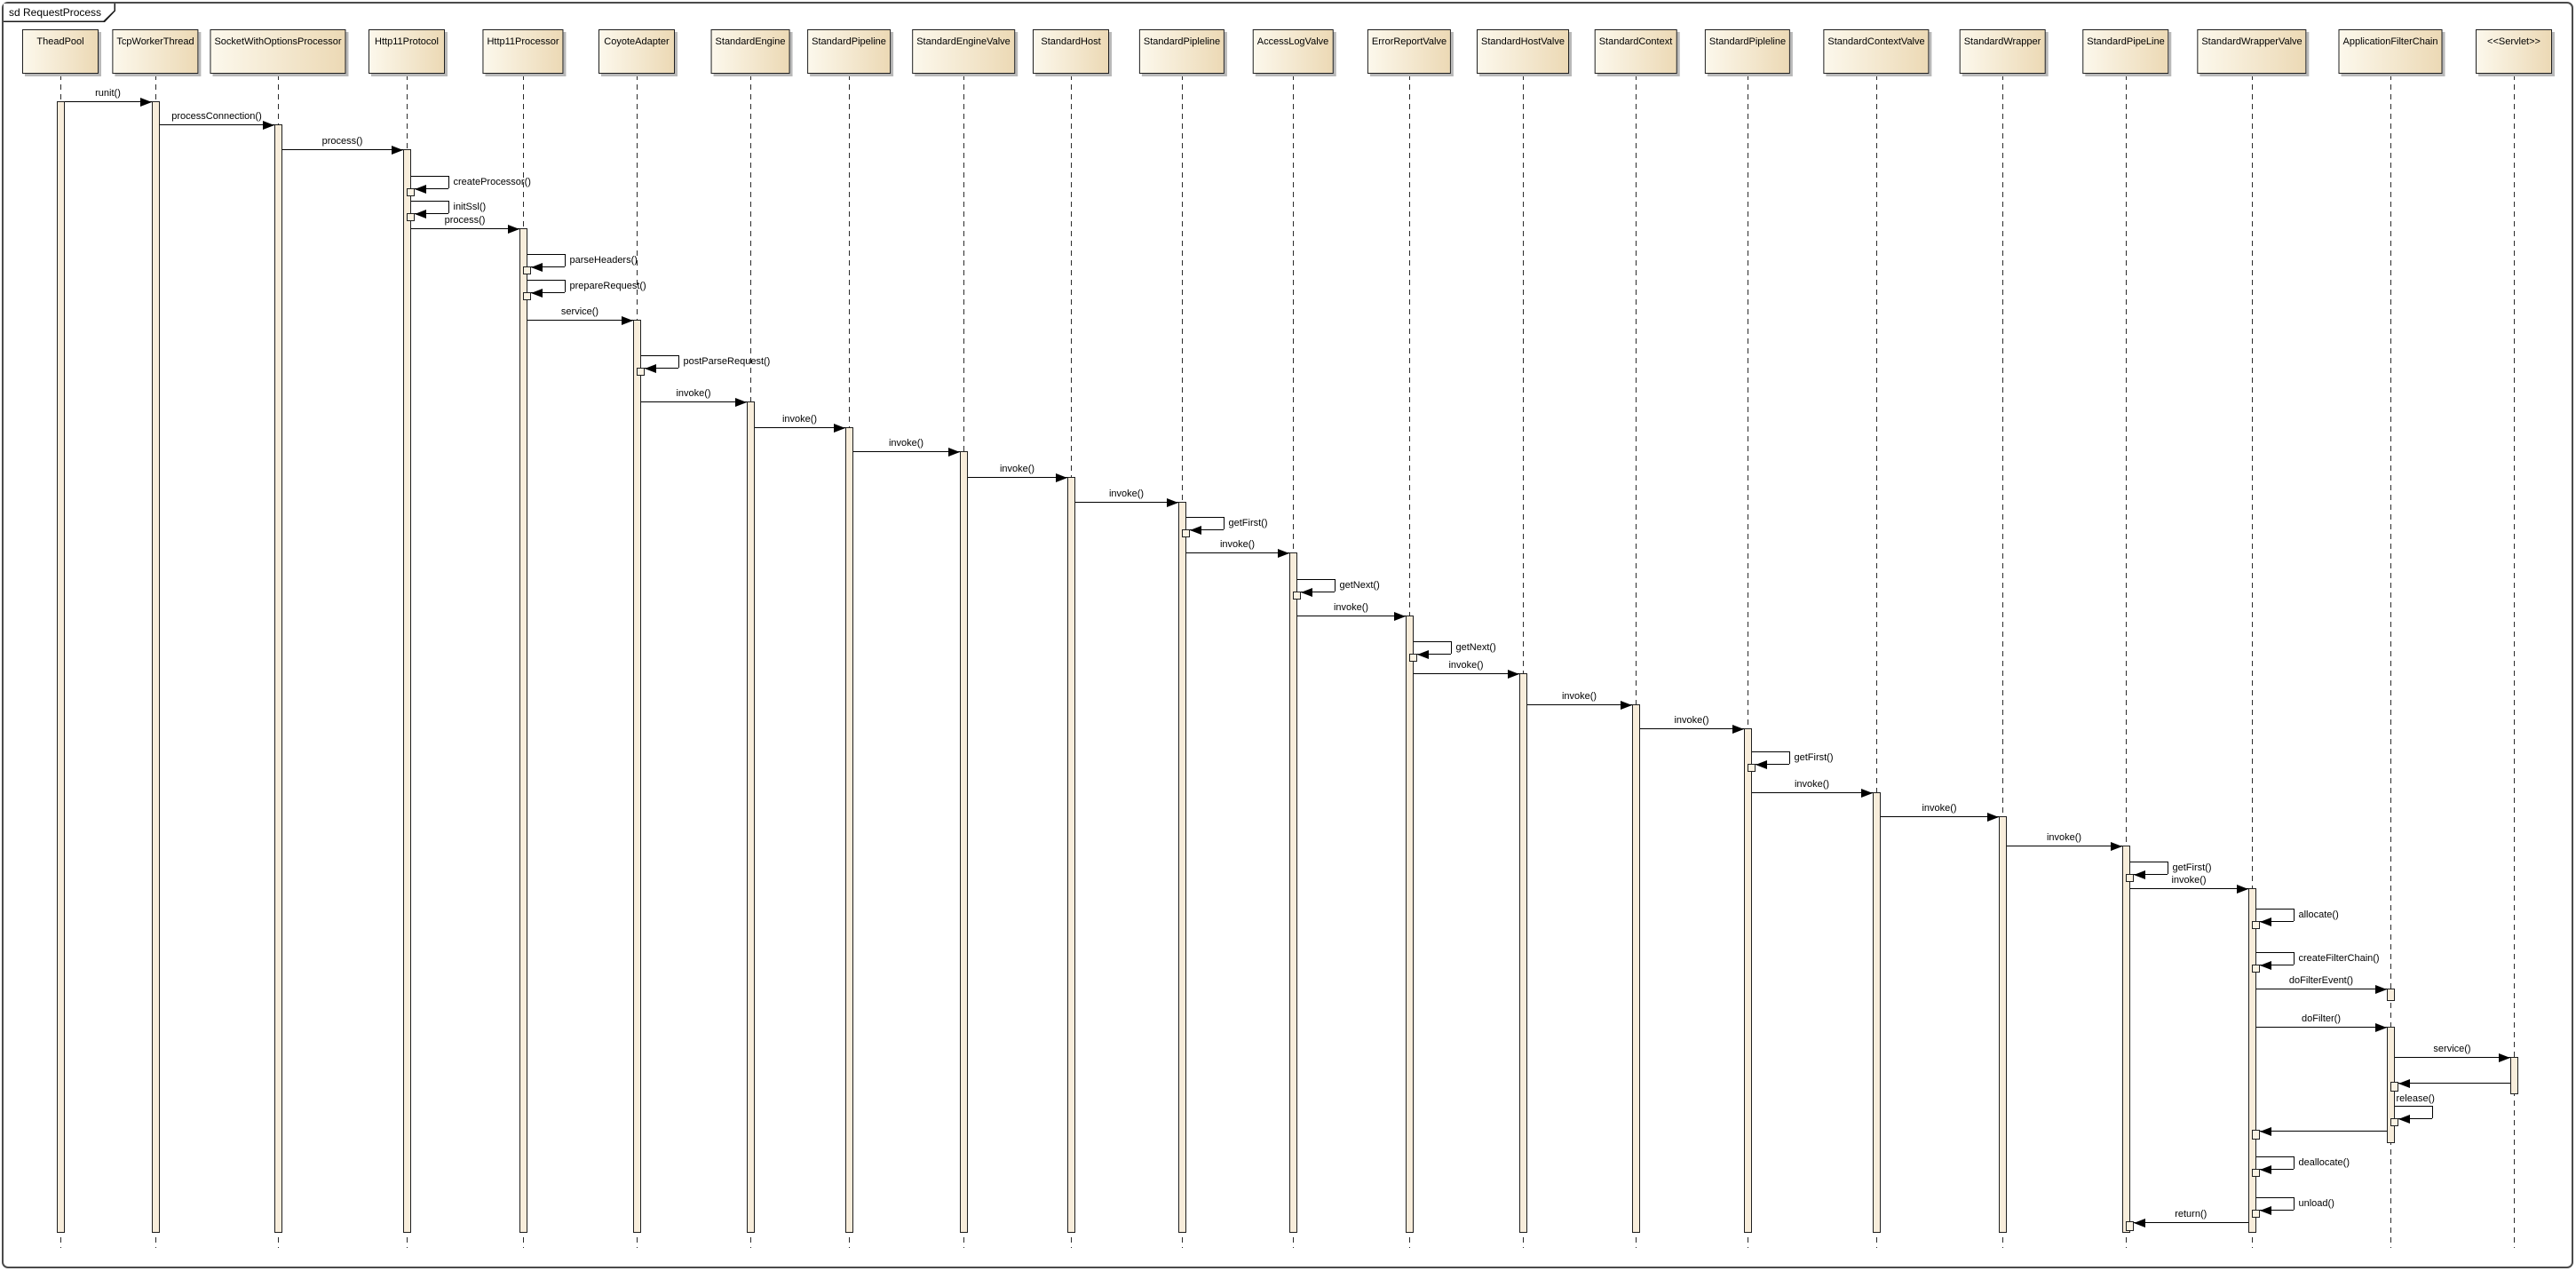 The image size is (2576, 1271). Describe the element at coordinates (217, 117) in the screenshot. I see `message-label: processConnection()` at that location.